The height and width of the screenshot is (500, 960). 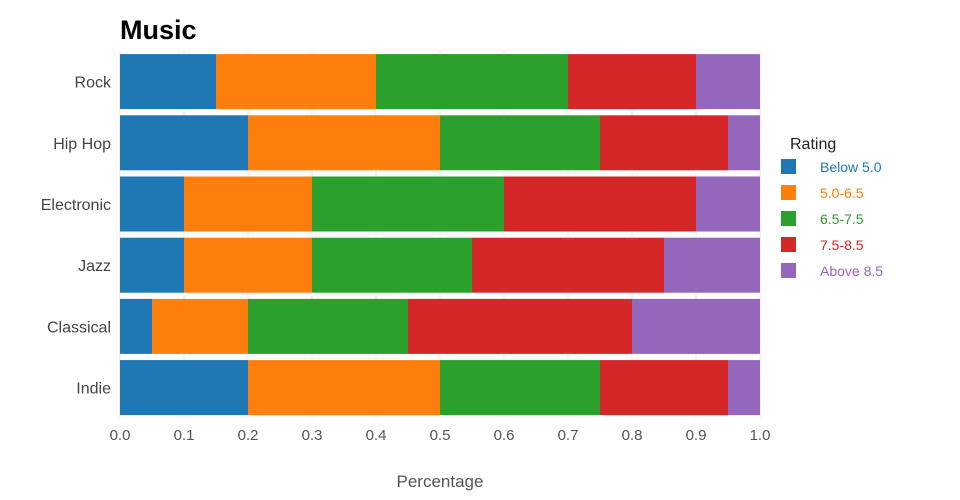 What do you see at coordinates (312, 435) in the screenshot?
I see `x-tick-label: 0.3` at bounding box center [312, 435].